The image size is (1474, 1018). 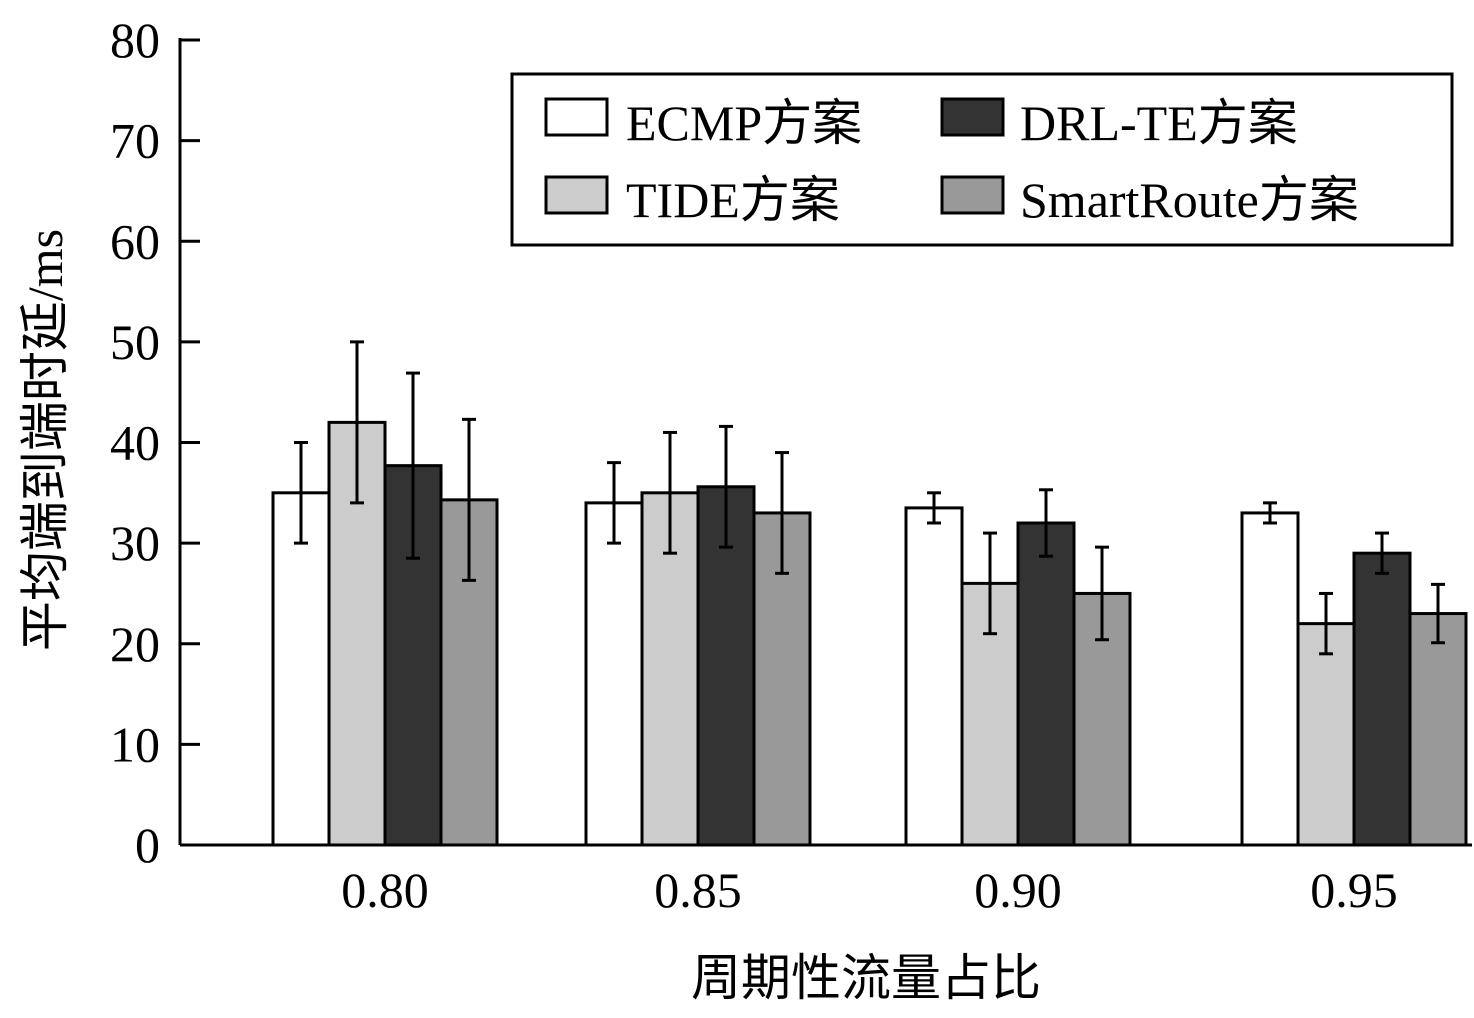 What do you see at coordinates (1189, 200) in the screenshot?
I see `legend-label: SmartRoute方案` at bounding box center [1189, 200].